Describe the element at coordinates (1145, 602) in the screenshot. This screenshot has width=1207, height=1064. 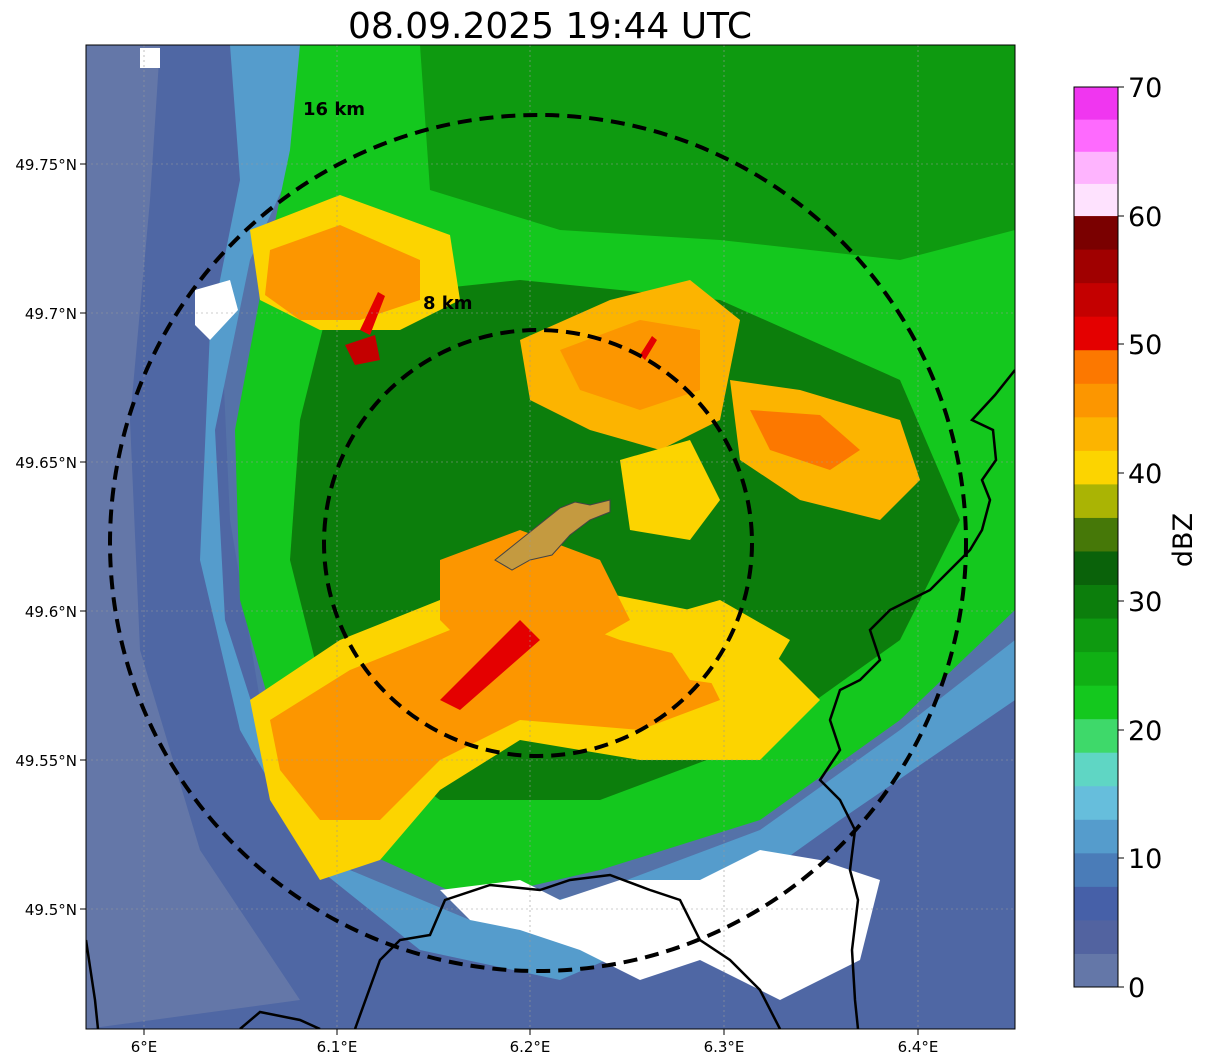
I see `colorbar-tick-label: 30` at that location.